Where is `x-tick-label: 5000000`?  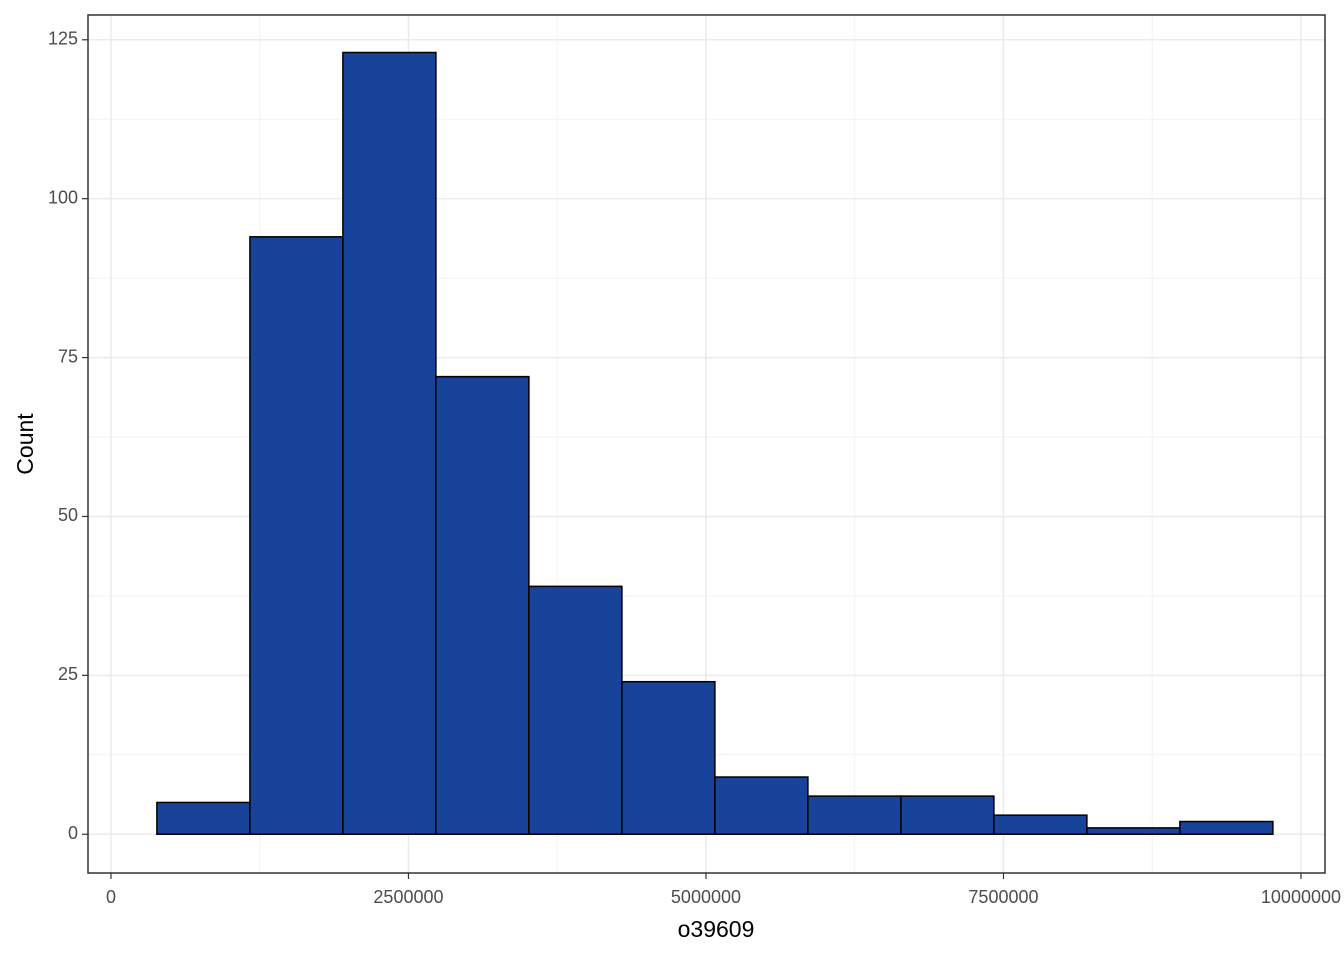
x-tick-label: 5000000 is located at coordinates (706, 897).